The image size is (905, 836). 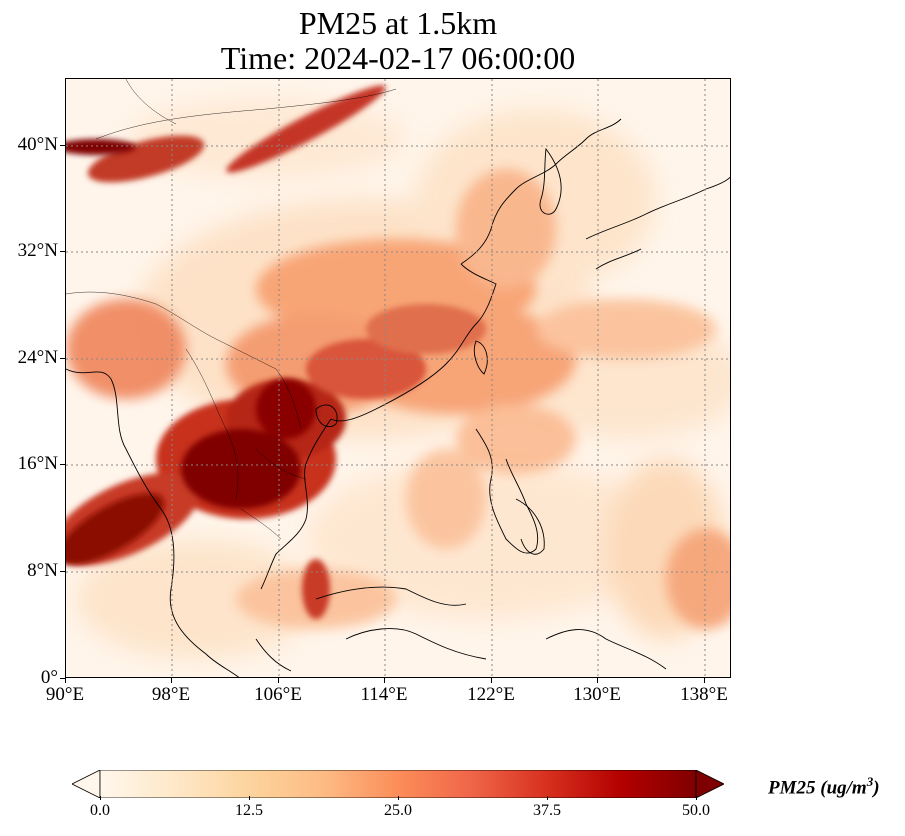 I want to click on lon-tick-130e: 130°E, so click(x=597, y=694).